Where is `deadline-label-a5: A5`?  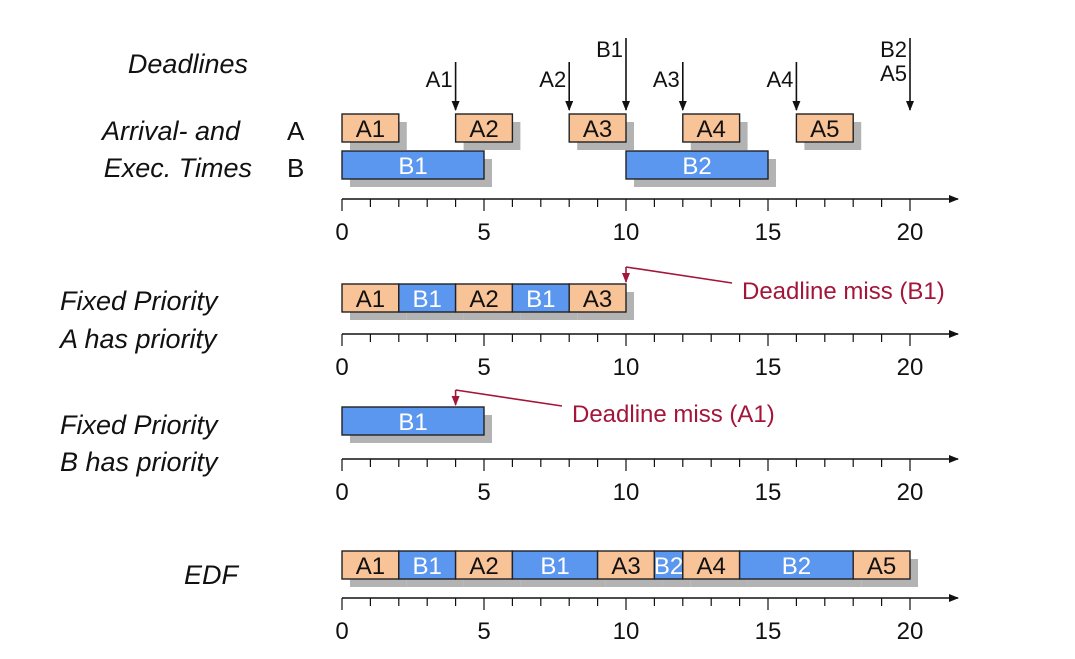 deadline-label-a5: A5 is located at coordinates (893, 73).